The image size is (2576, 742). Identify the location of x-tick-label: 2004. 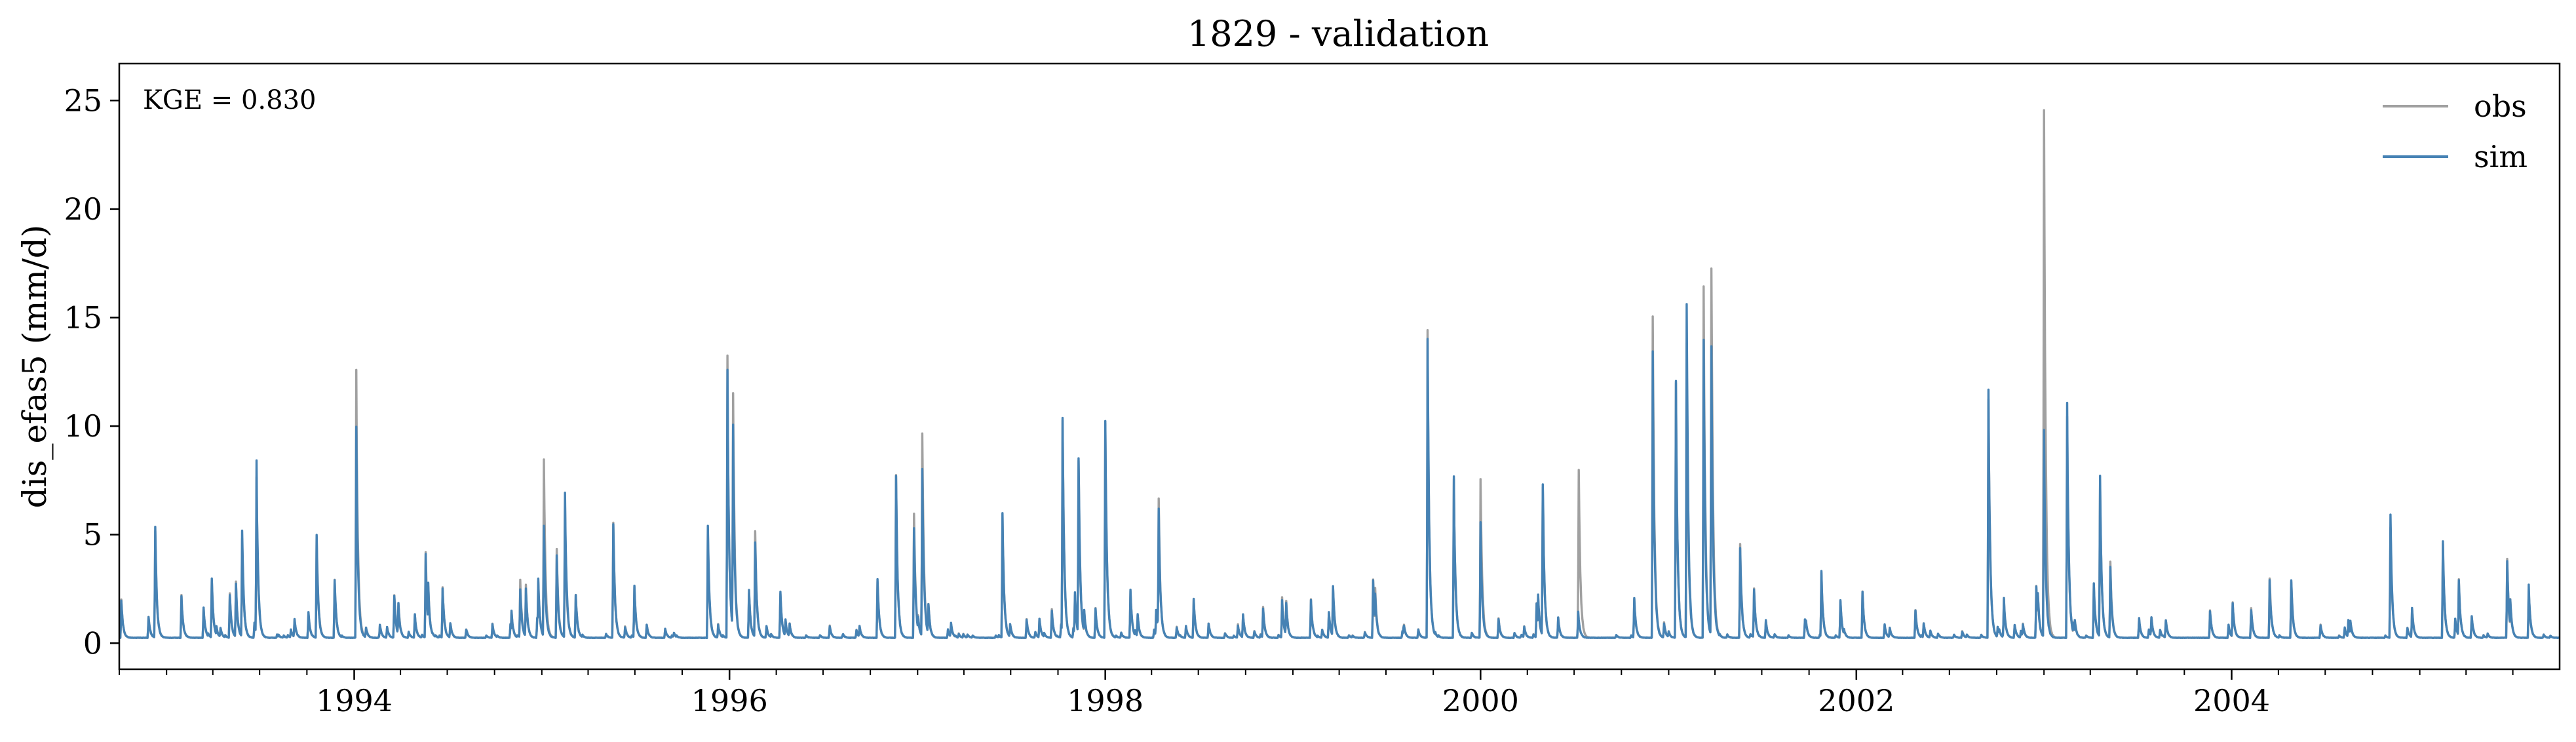
(2231, 700).